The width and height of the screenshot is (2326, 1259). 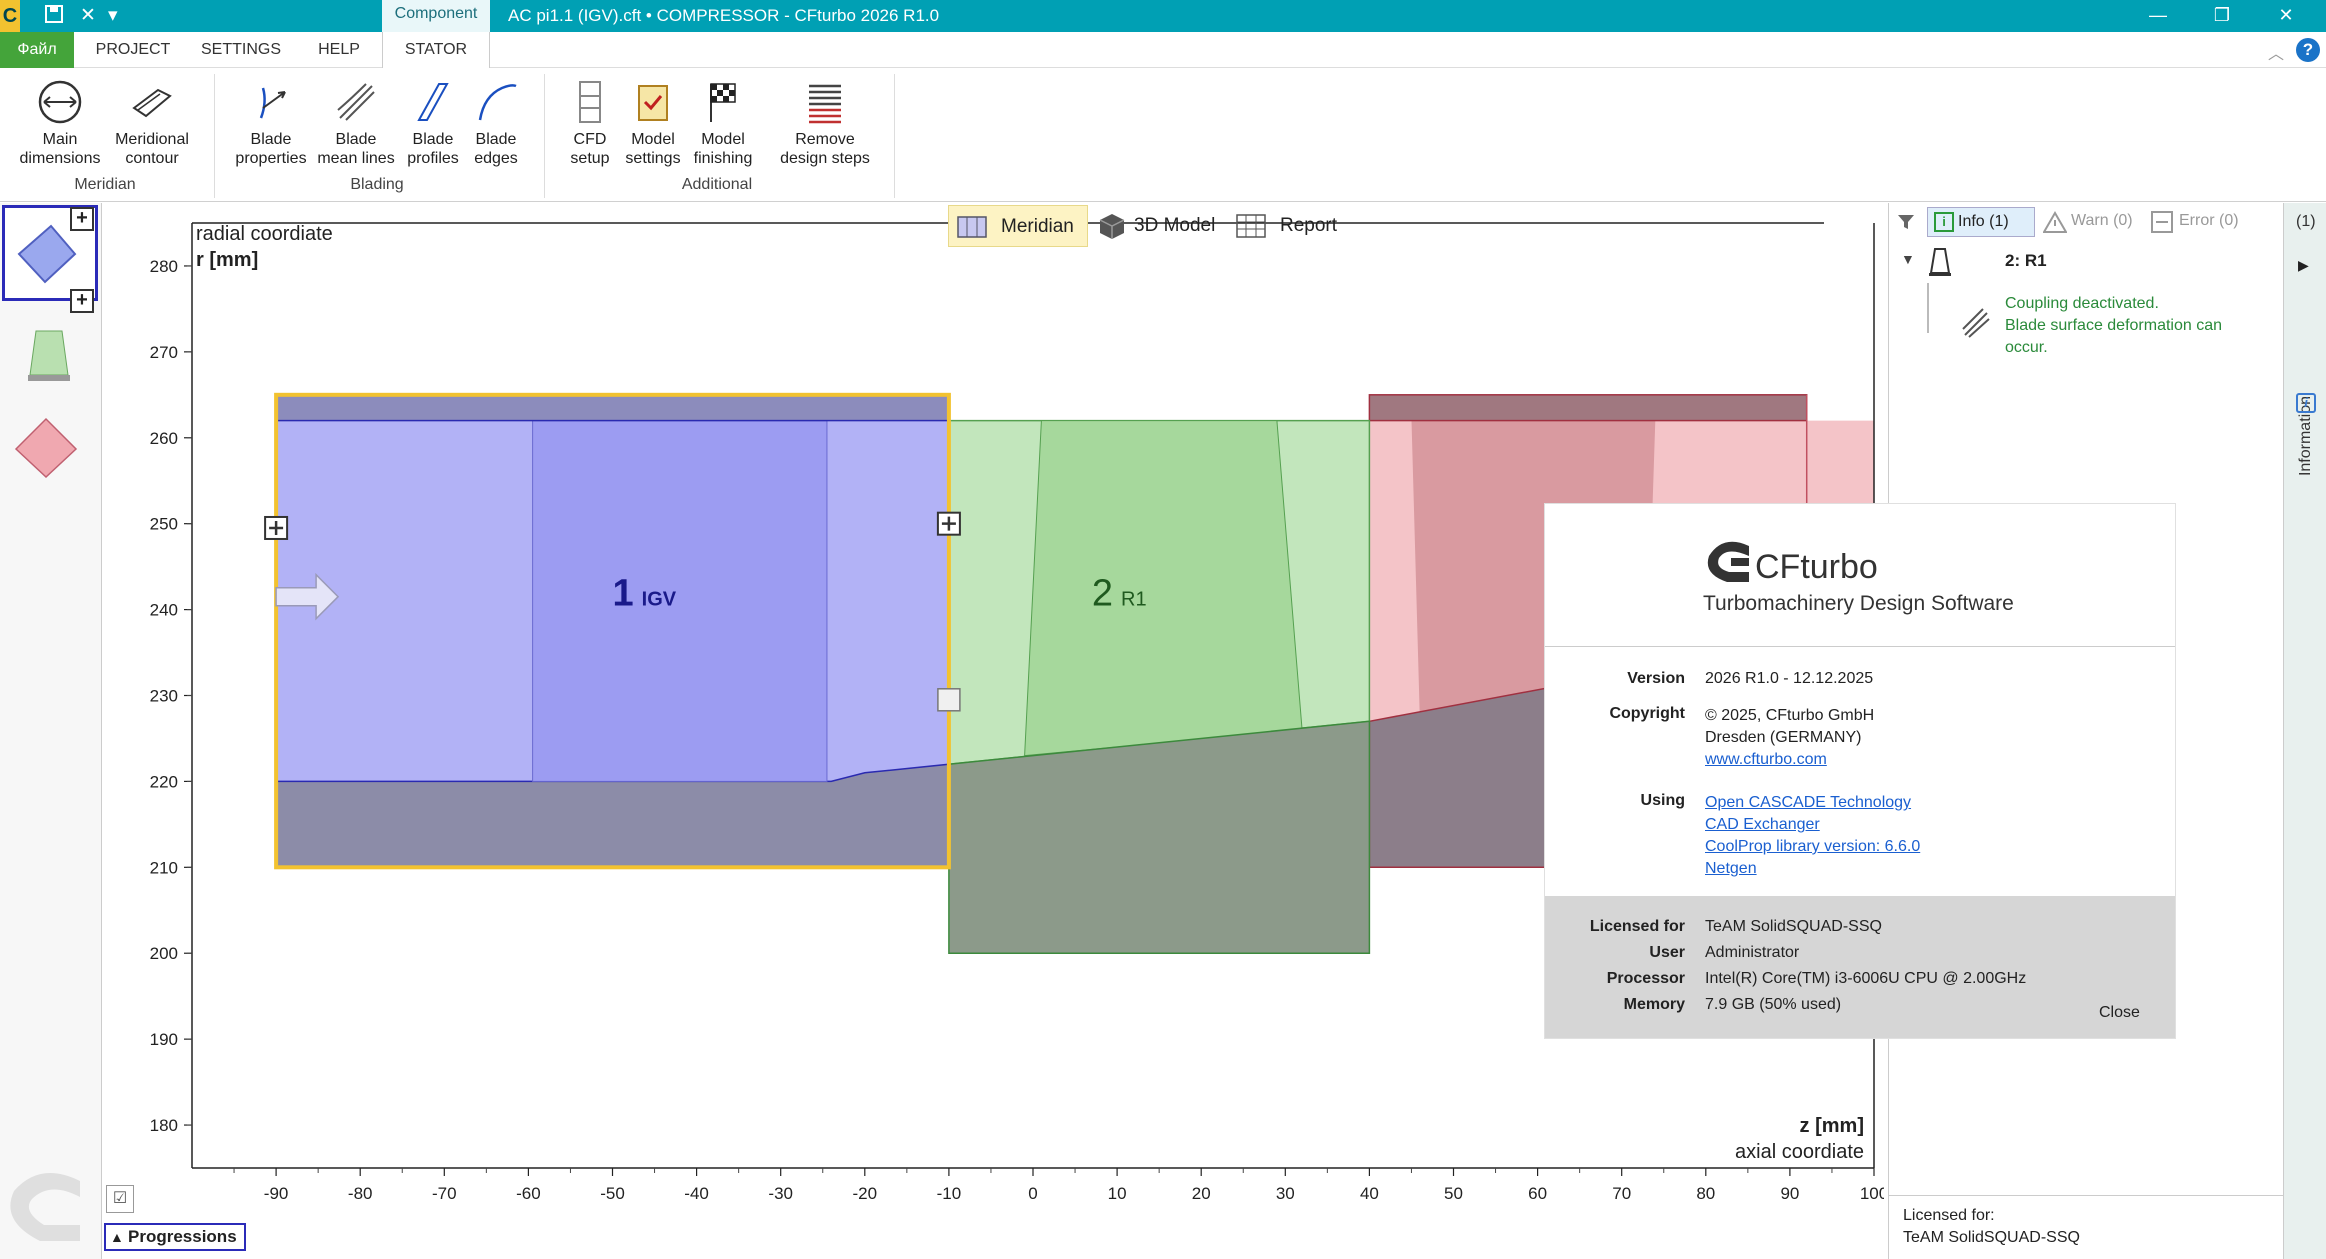 What do you see at coordinates (1790, 715) in the screenshot?
I see `copyright-line: © 2025, CFturbo GmbH` at bounding box center [1790, 715].